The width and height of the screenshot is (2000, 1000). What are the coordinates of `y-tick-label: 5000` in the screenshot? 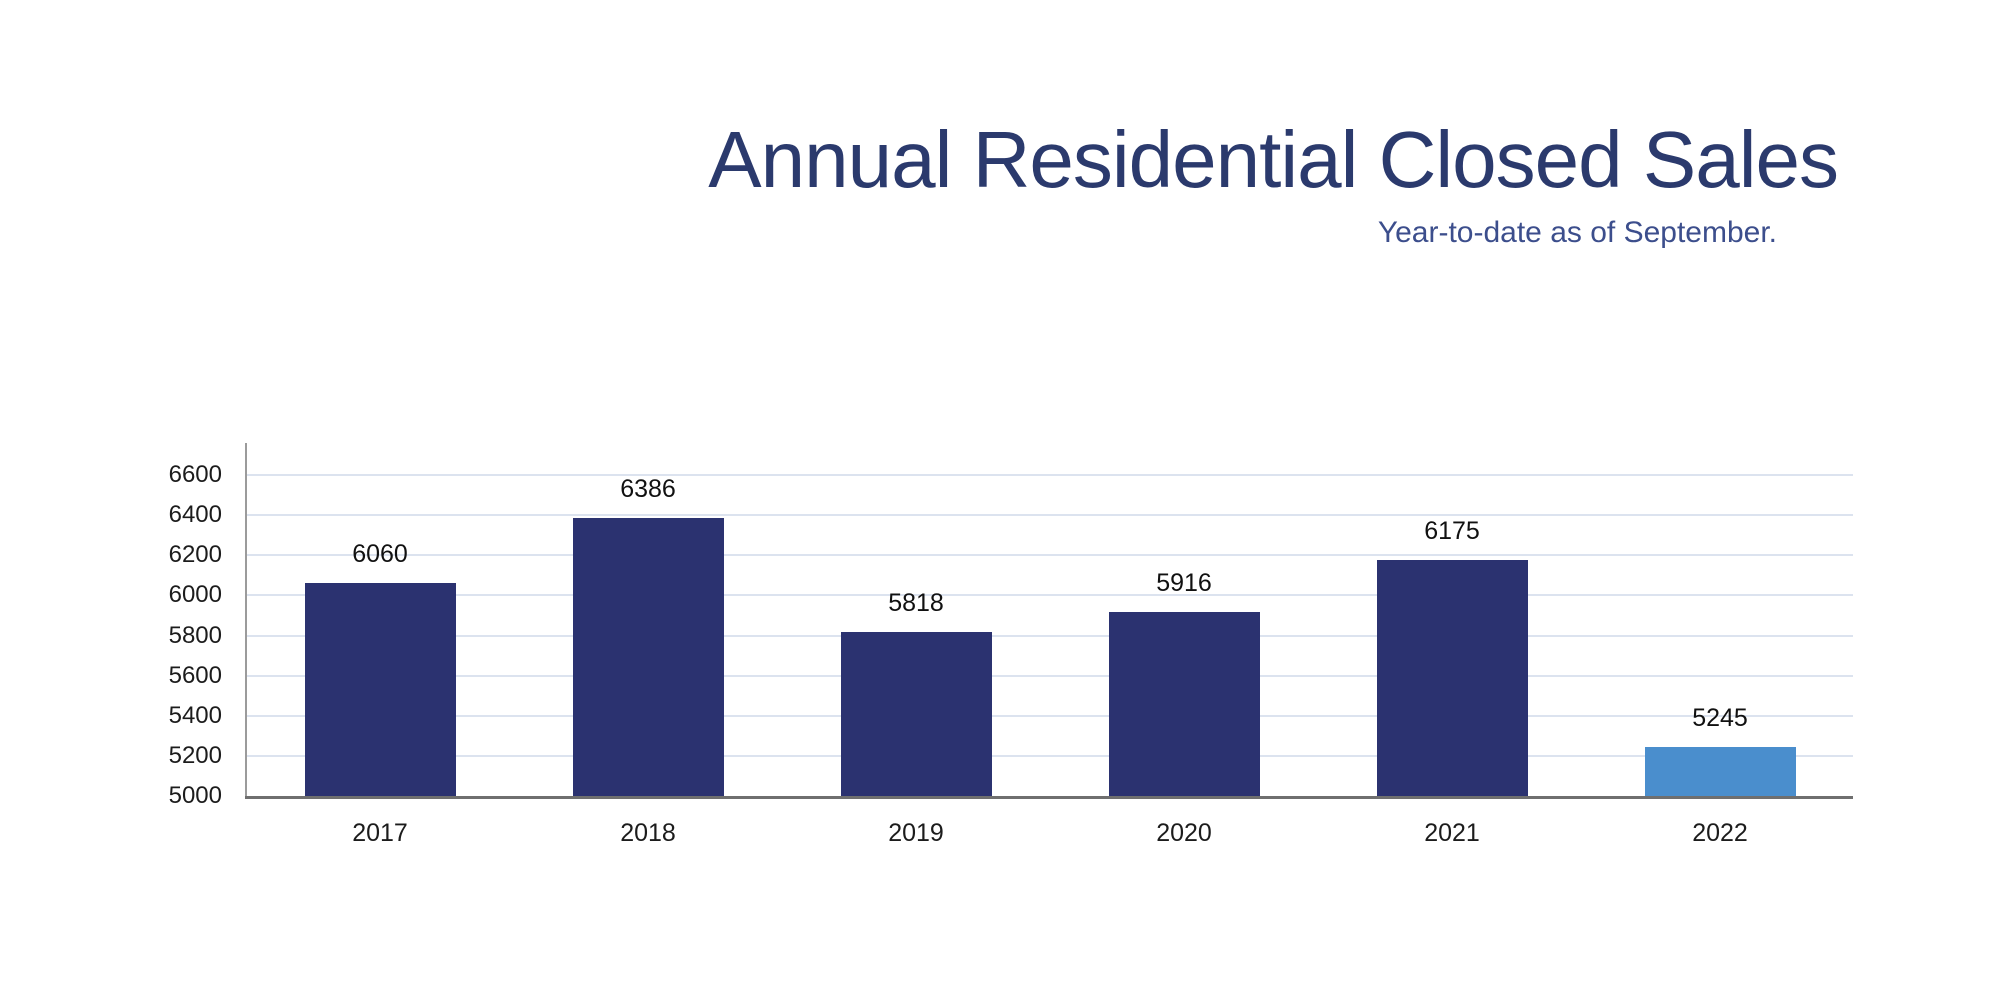 It's located at (195, 795).